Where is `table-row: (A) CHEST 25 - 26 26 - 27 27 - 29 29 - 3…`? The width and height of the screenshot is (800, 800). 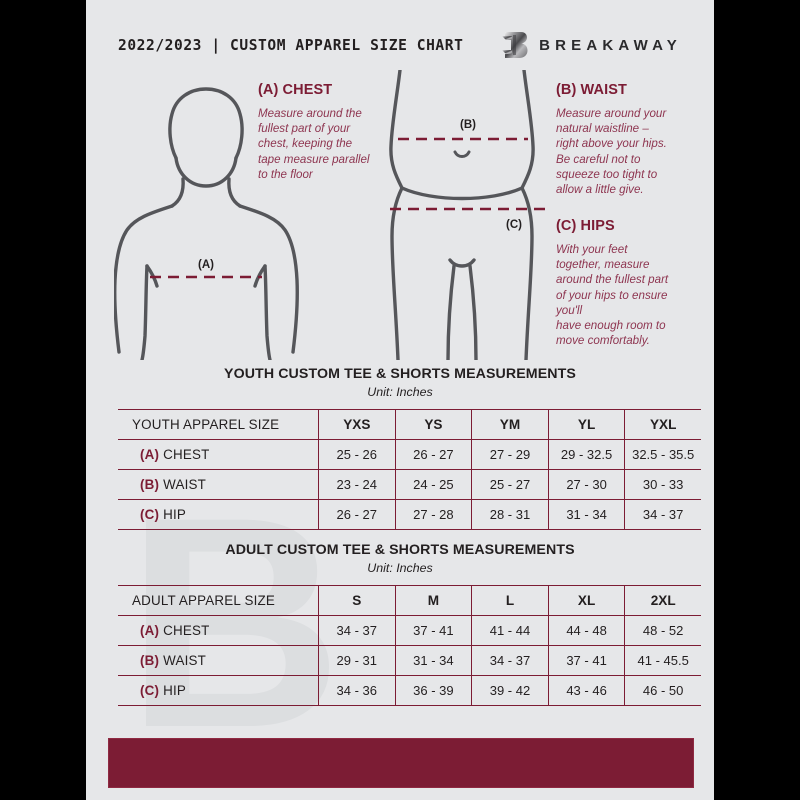 table-row: (A) CHEST 25 - 26 26 - 27 27 - 29 29 - 3… is located at coordinates (409, 454).